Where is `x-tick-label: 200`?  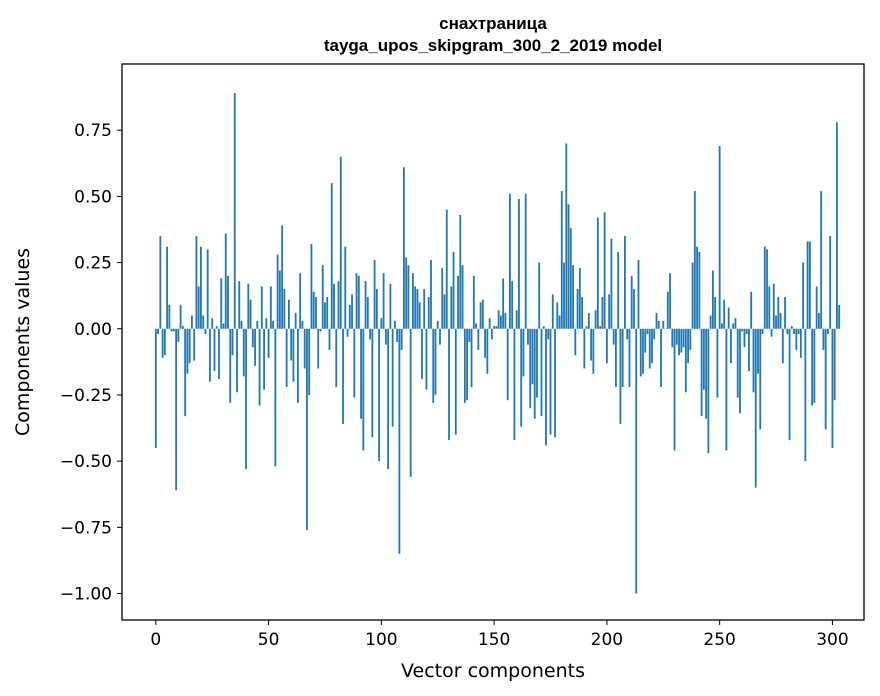
x-tick-label: 200 is located at coordinates (607, 640).